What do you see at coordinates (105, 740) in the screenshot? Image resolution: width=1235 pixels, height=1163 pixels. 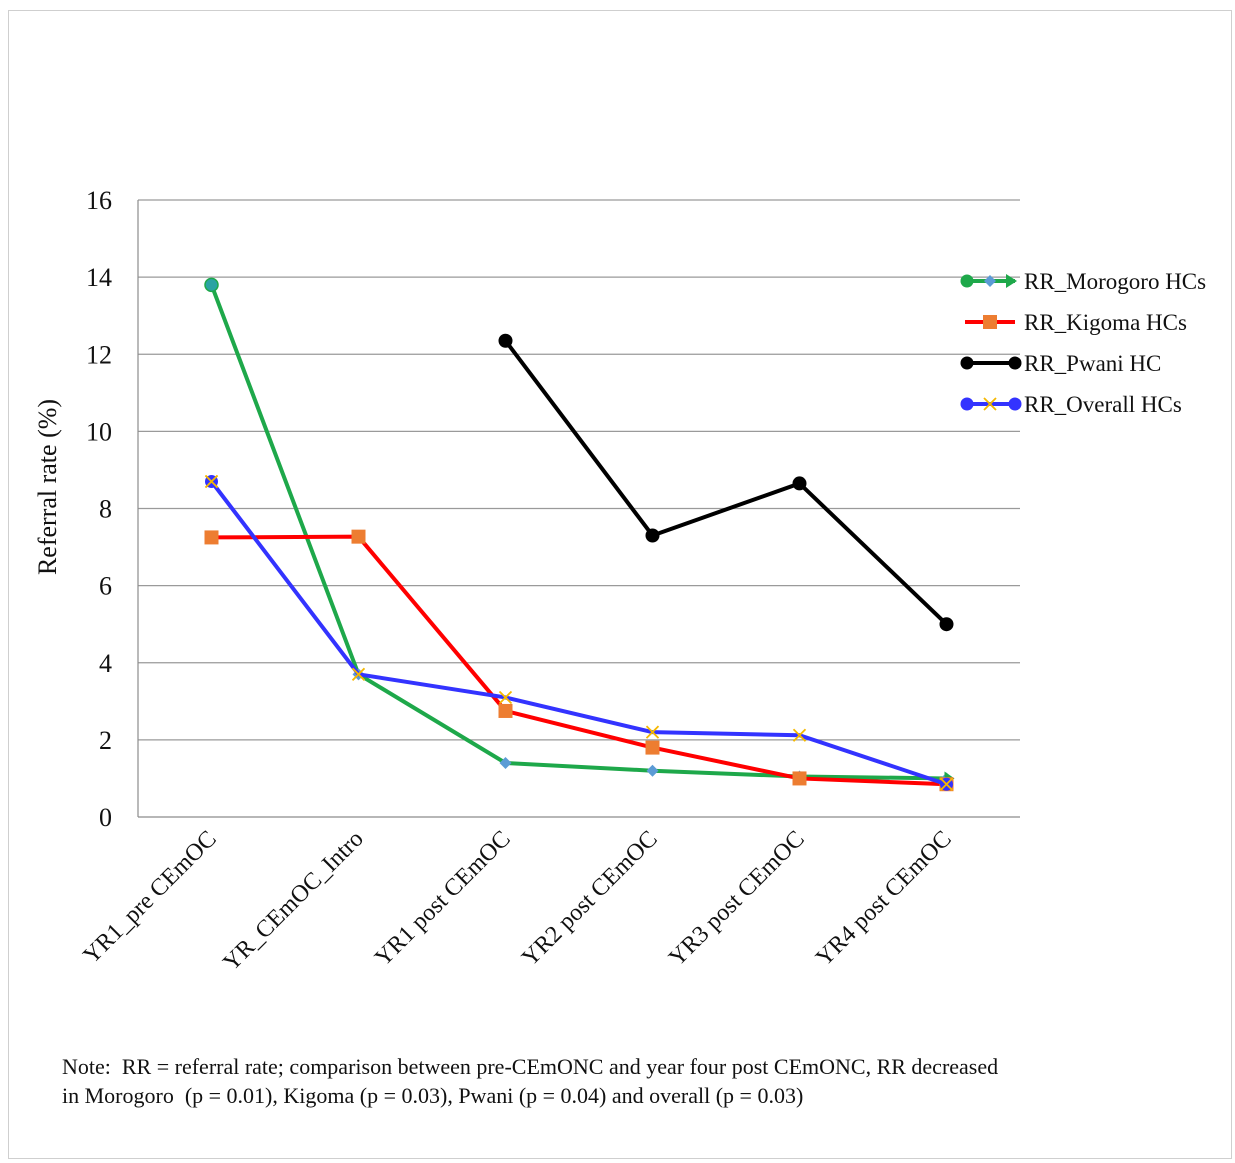 I see `y-tick-label: 2` at bounding box center [105, 740].